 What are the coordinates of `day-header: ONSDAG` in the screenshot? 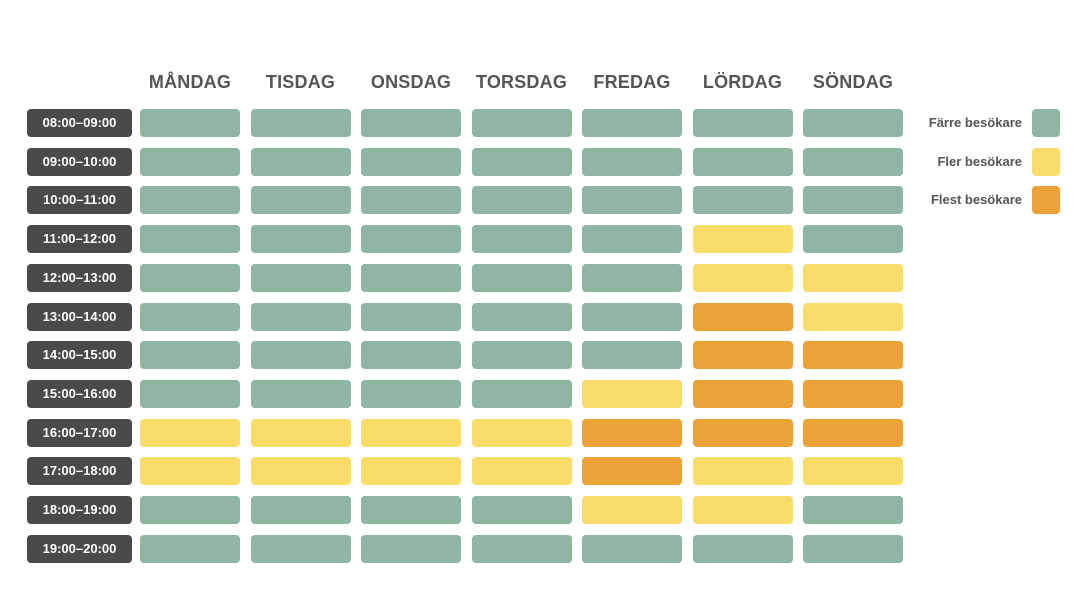 It's located at (411, 82).